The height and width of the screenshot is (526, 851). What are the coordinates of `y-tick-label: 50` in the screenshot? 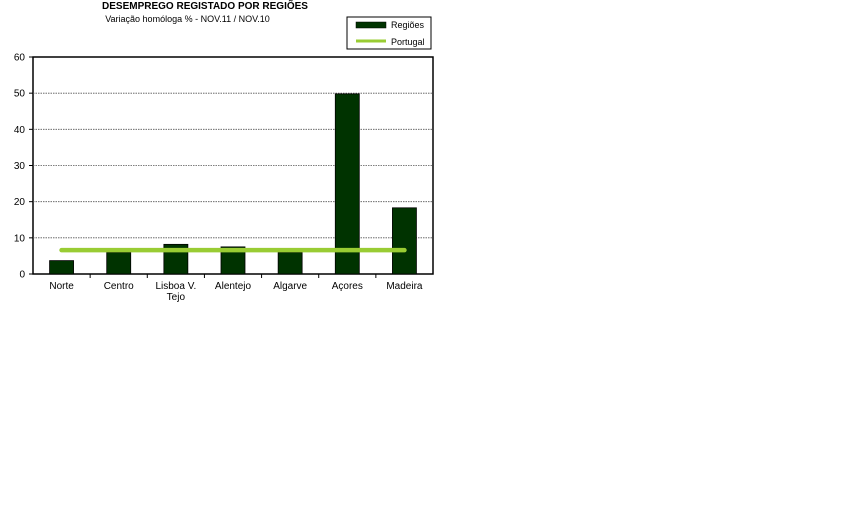 It's located at (20, 94).